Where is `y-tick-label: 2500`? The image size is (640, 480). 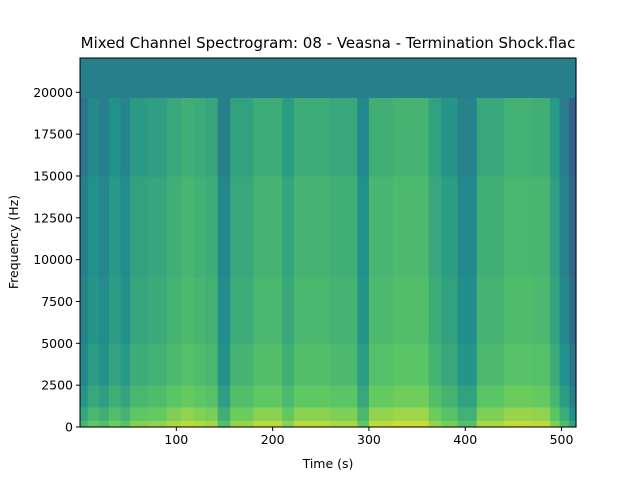
y-tick-label: 2500 is located at coordinates (57, 385).